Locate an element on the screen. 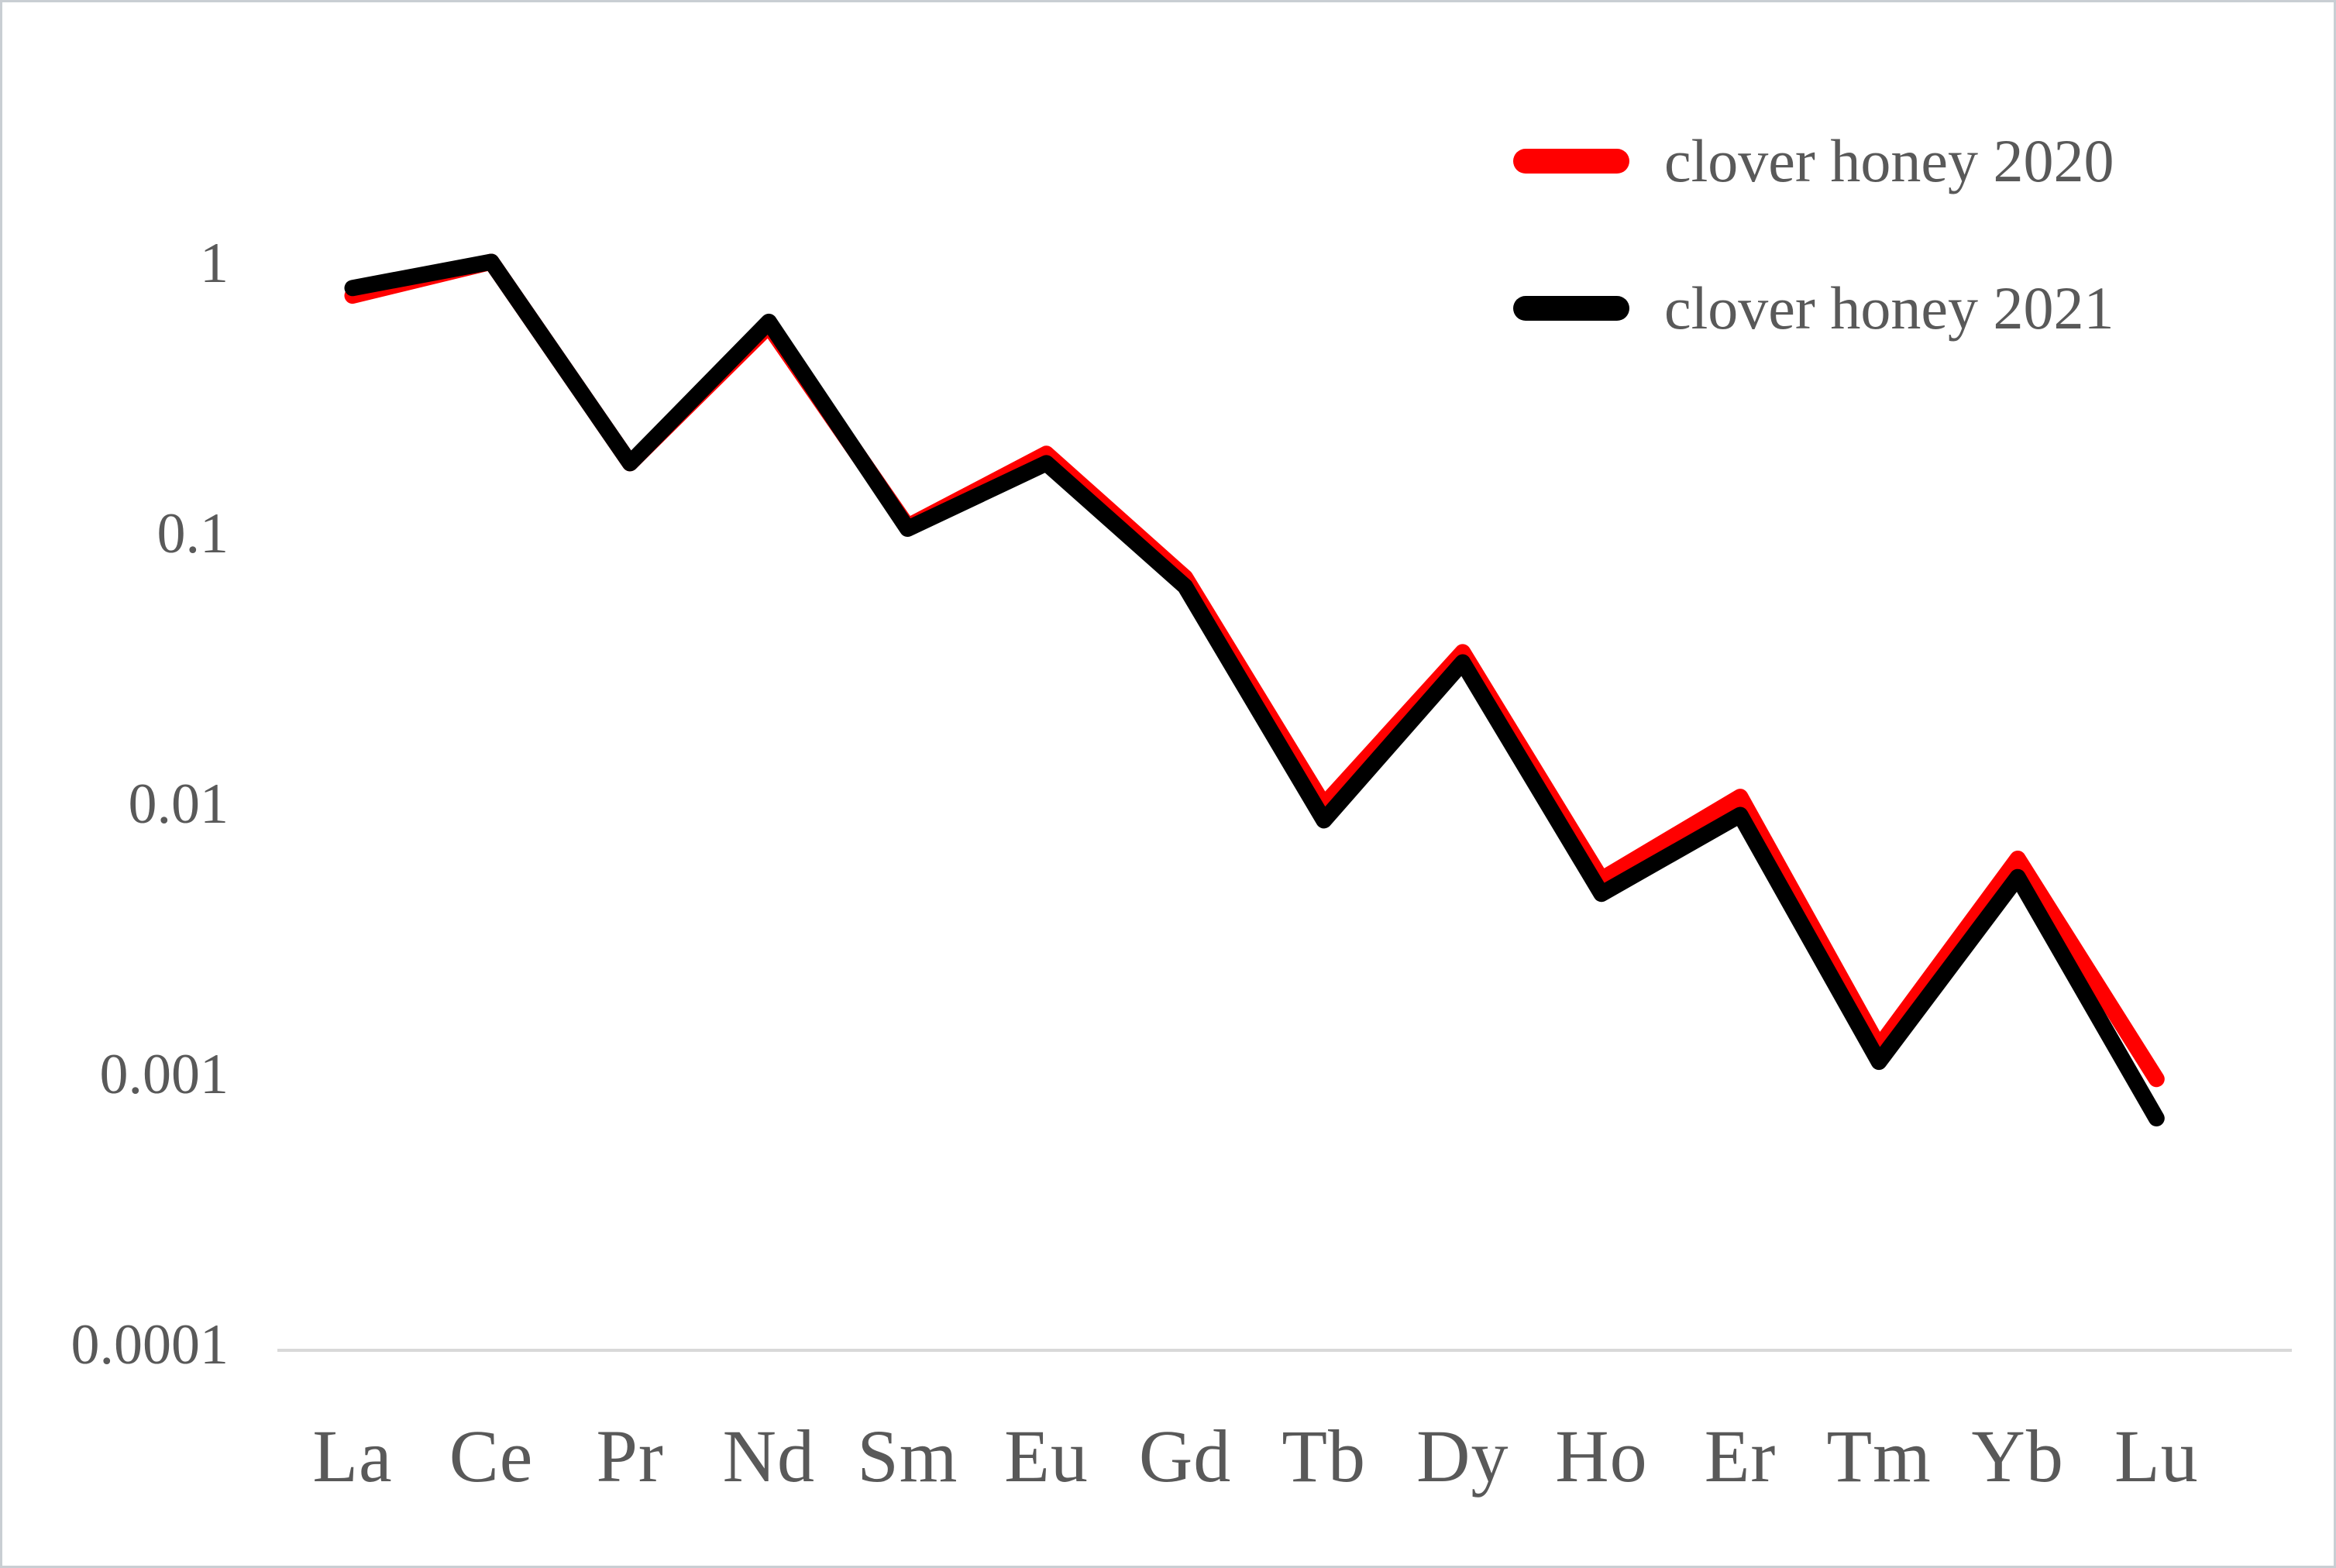 Image resolution: width=2336 pixels, height=1568 pixels. x-tick-label-Tm: Tm is located at coordinates (1878, 1456).